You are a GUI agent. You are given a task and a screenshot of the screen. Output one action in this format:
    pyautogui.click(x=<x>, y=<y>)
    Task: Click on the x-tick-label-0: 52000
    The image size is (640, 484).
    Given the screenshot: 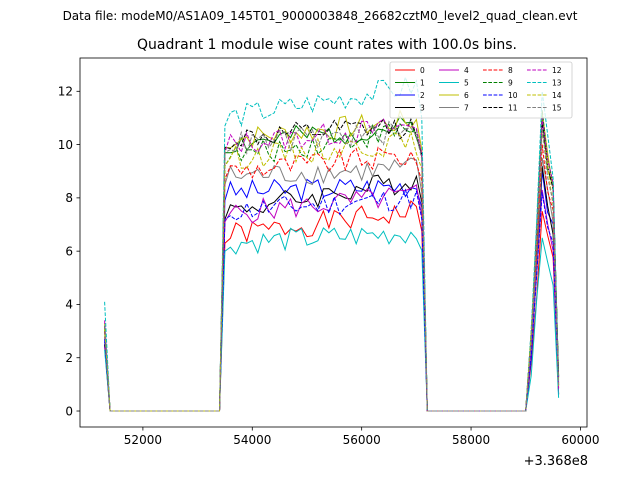 What is the action you would take?
    pyautogui.click(x=143, y=440)
    